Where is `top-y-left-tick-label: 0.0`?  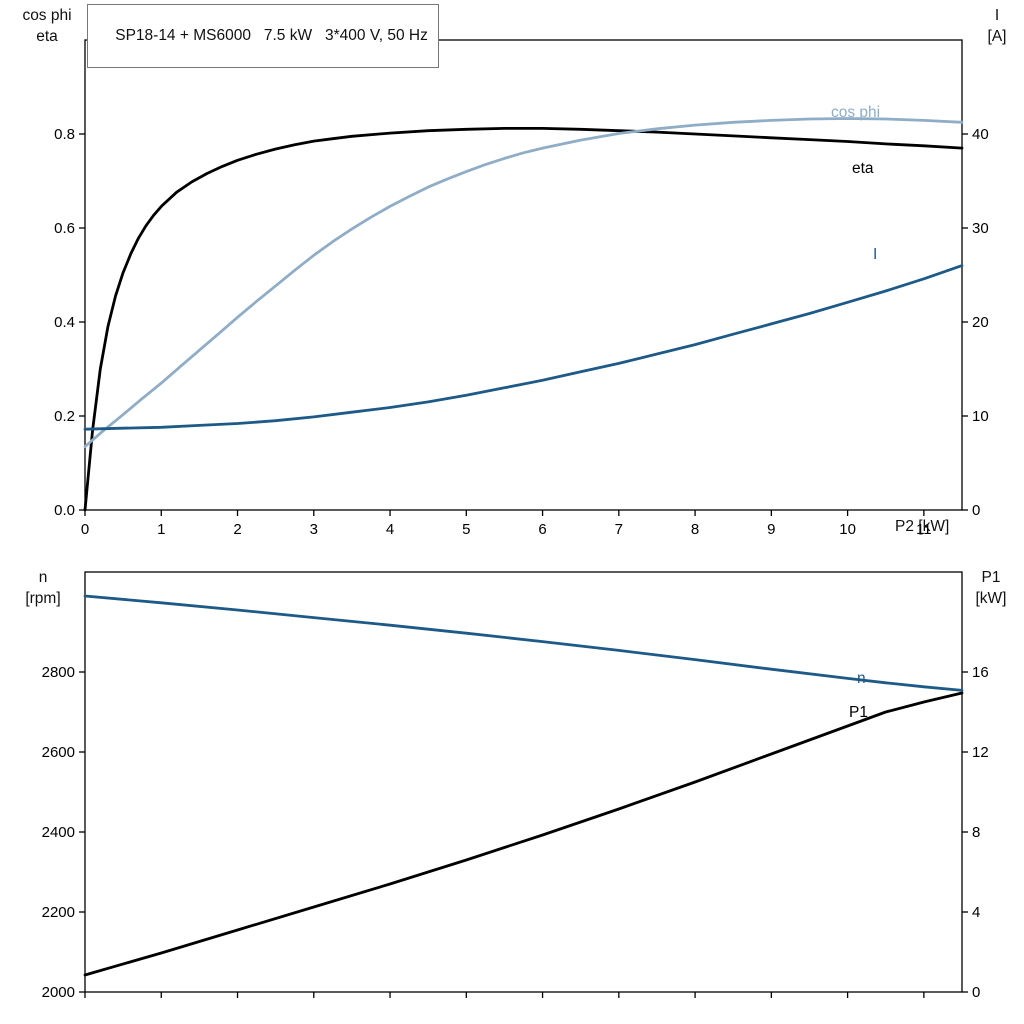
top-y-left-tick-label: 0.0 is located at coordinates (64, 510).